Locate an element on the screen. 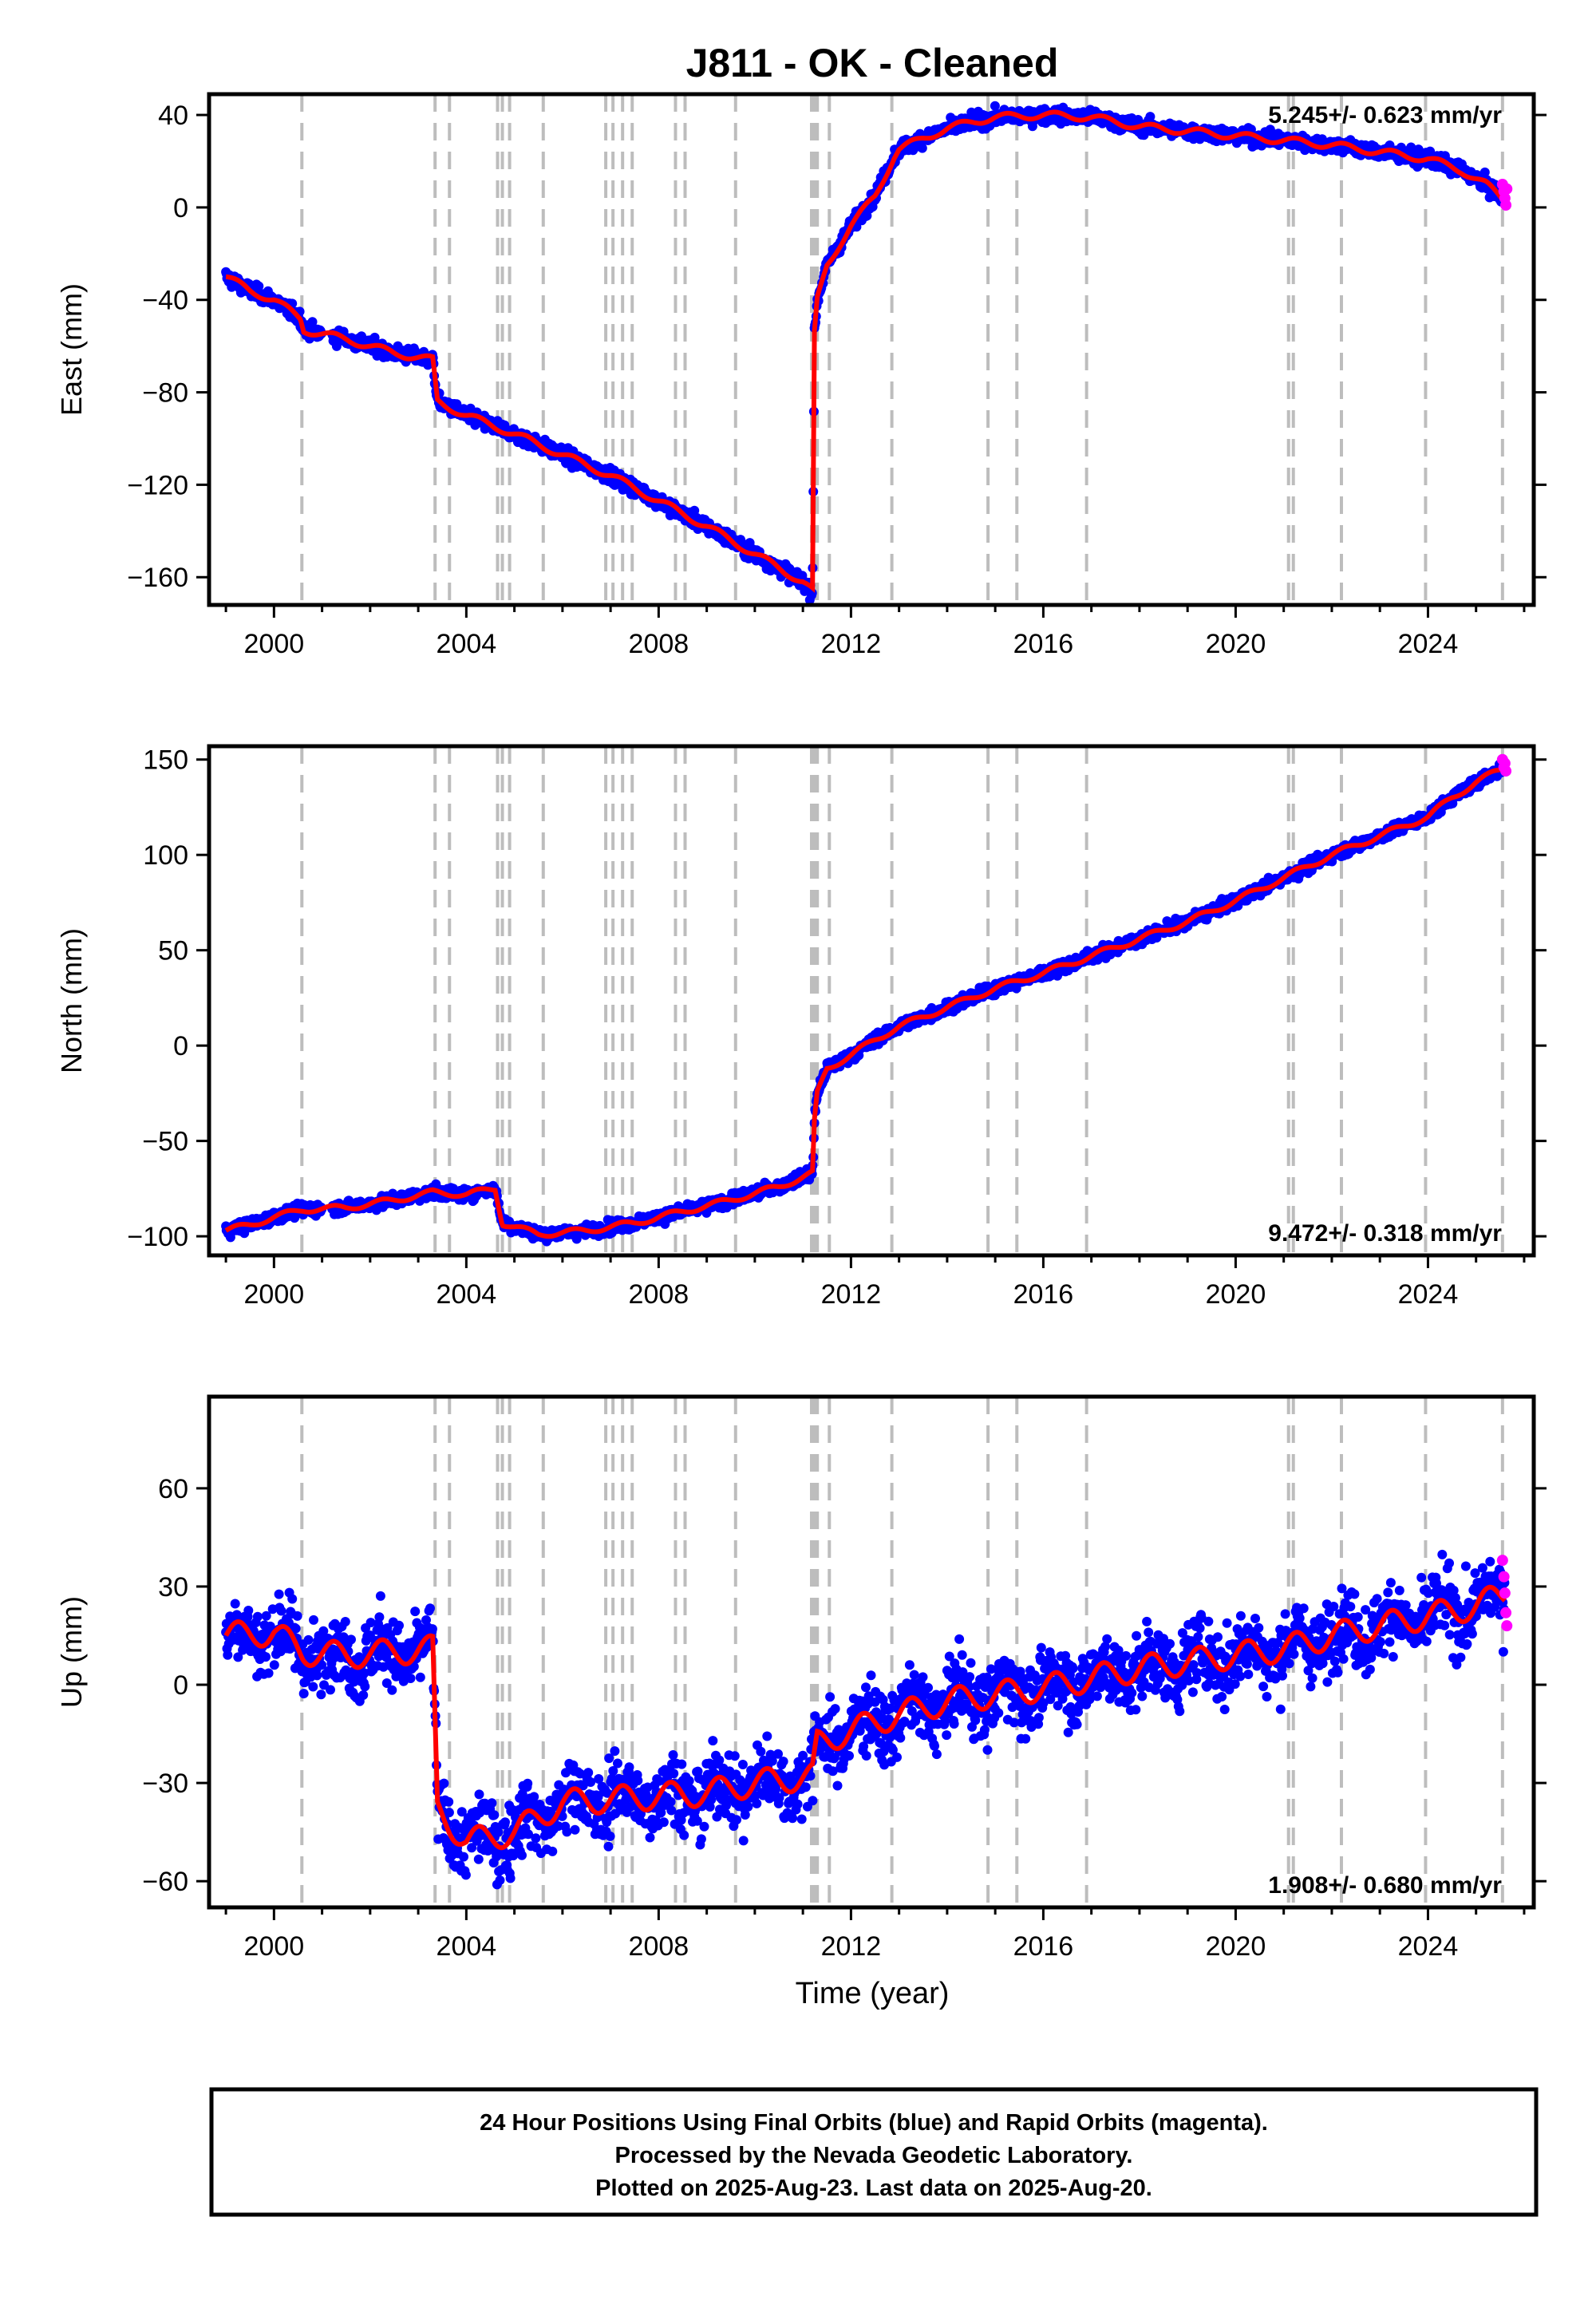 The image size is (1596, 2316). y-tick-label: −50 is located at coordinates (165, 1142).